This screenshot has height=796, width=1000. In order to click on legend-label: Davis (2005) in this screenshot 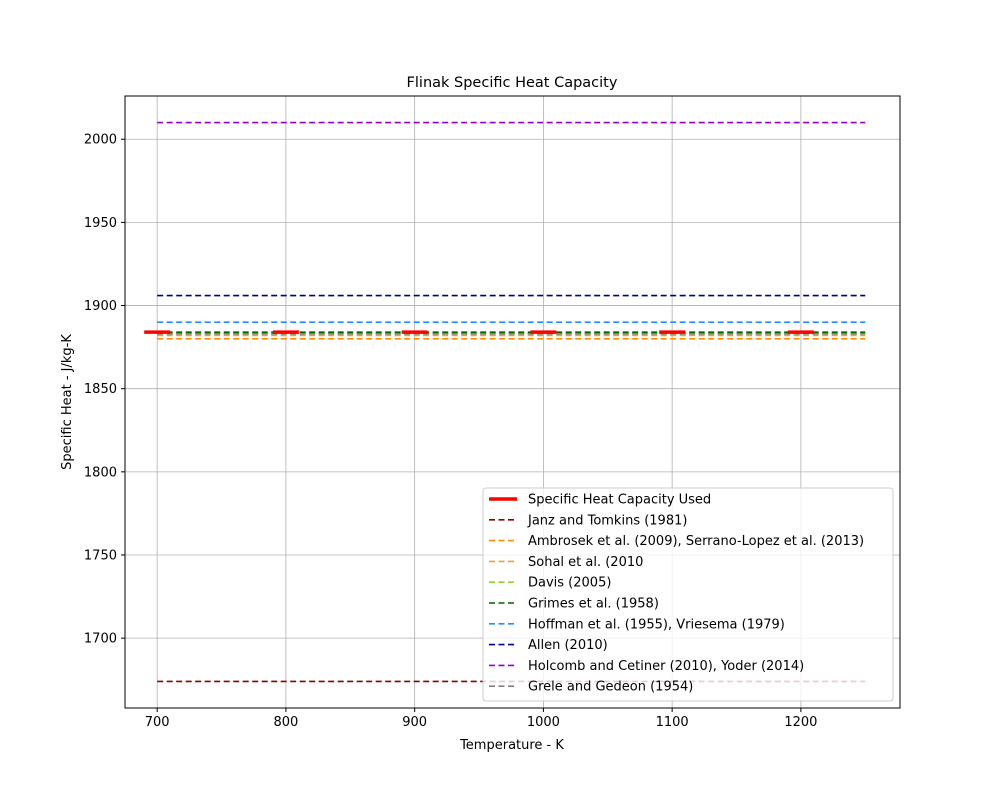, I will do `click(569, 583)`.